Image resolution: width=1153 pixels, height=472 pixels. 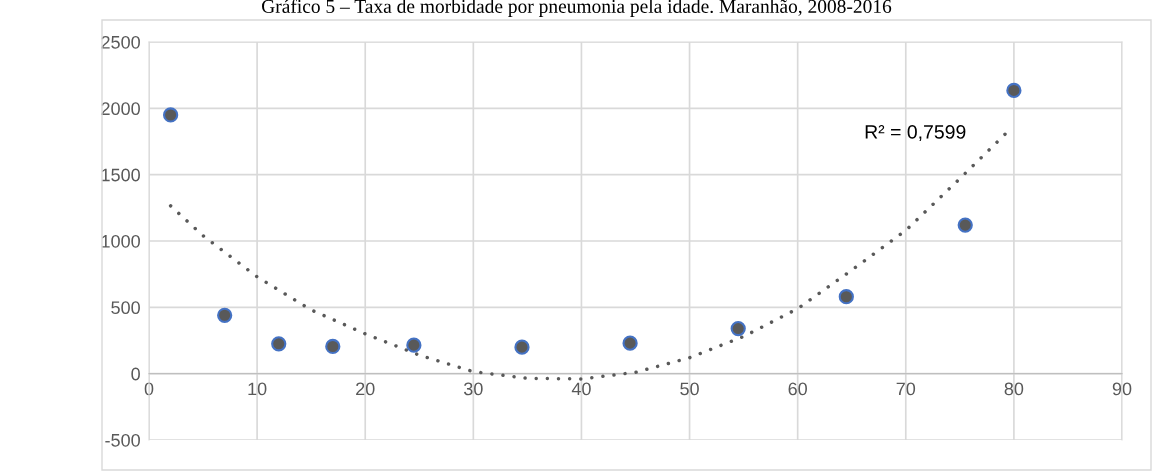 I want to click on y-tick-label: 2000, so click(x=120, y=109).